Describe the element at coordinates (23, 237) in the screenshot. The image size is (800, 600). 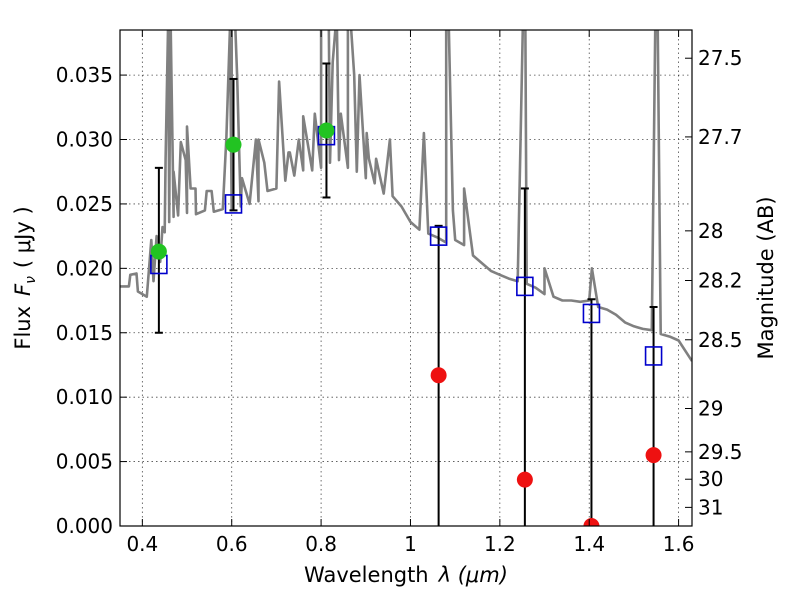
I see `y-axis-label-units: ( μJy )` at that location.